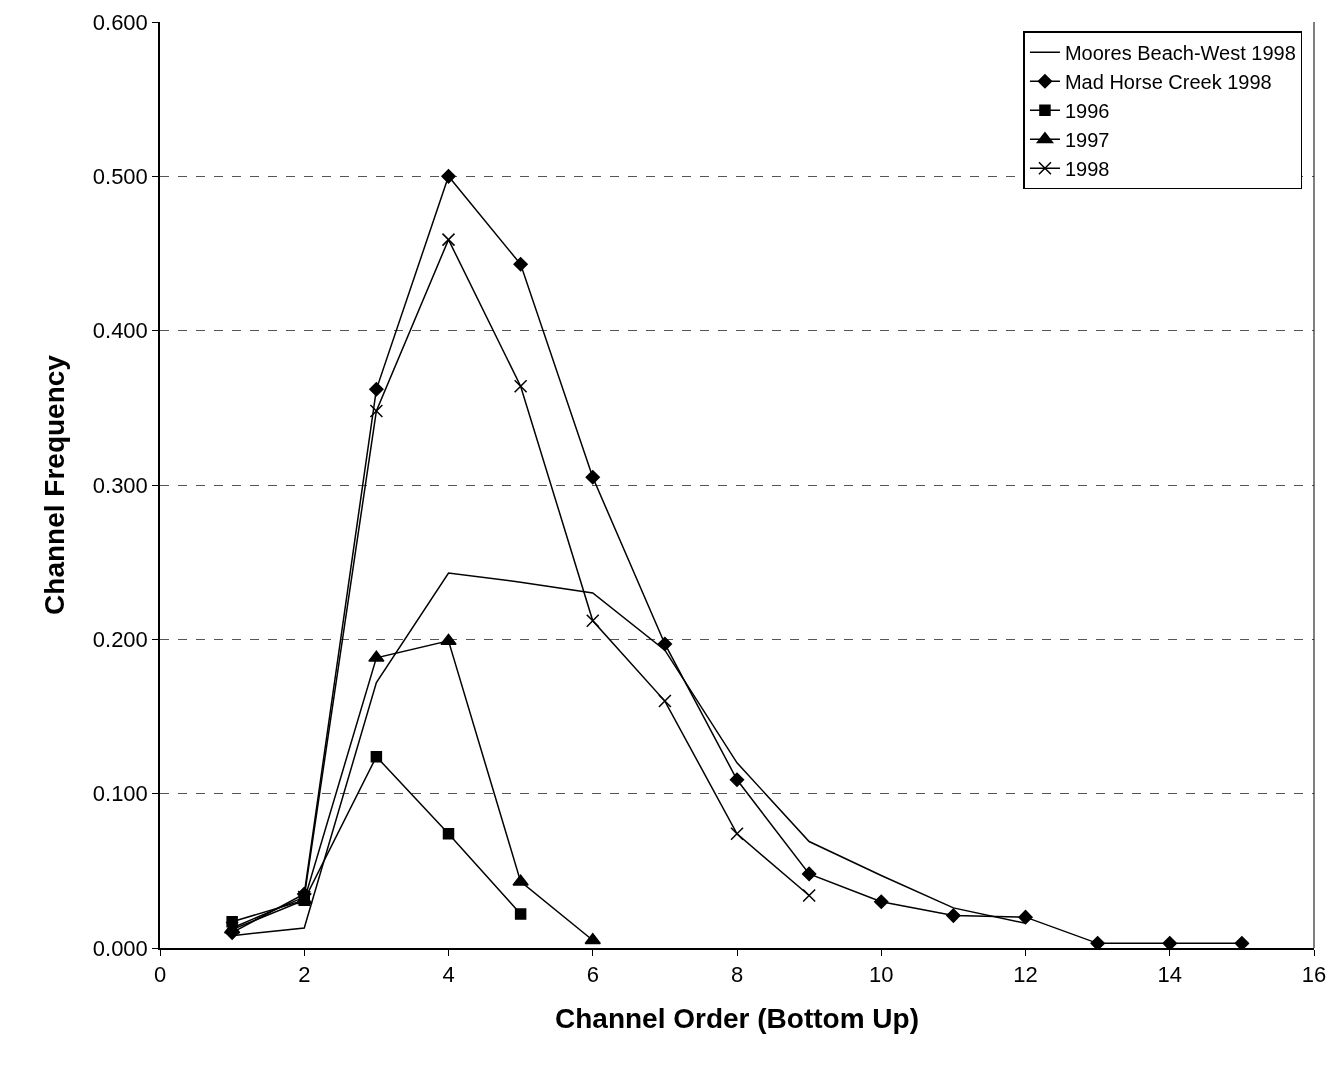  Describe the element at coordinates (1087, 111) in the screenshot. I see `legend-label: 1996` at that location.